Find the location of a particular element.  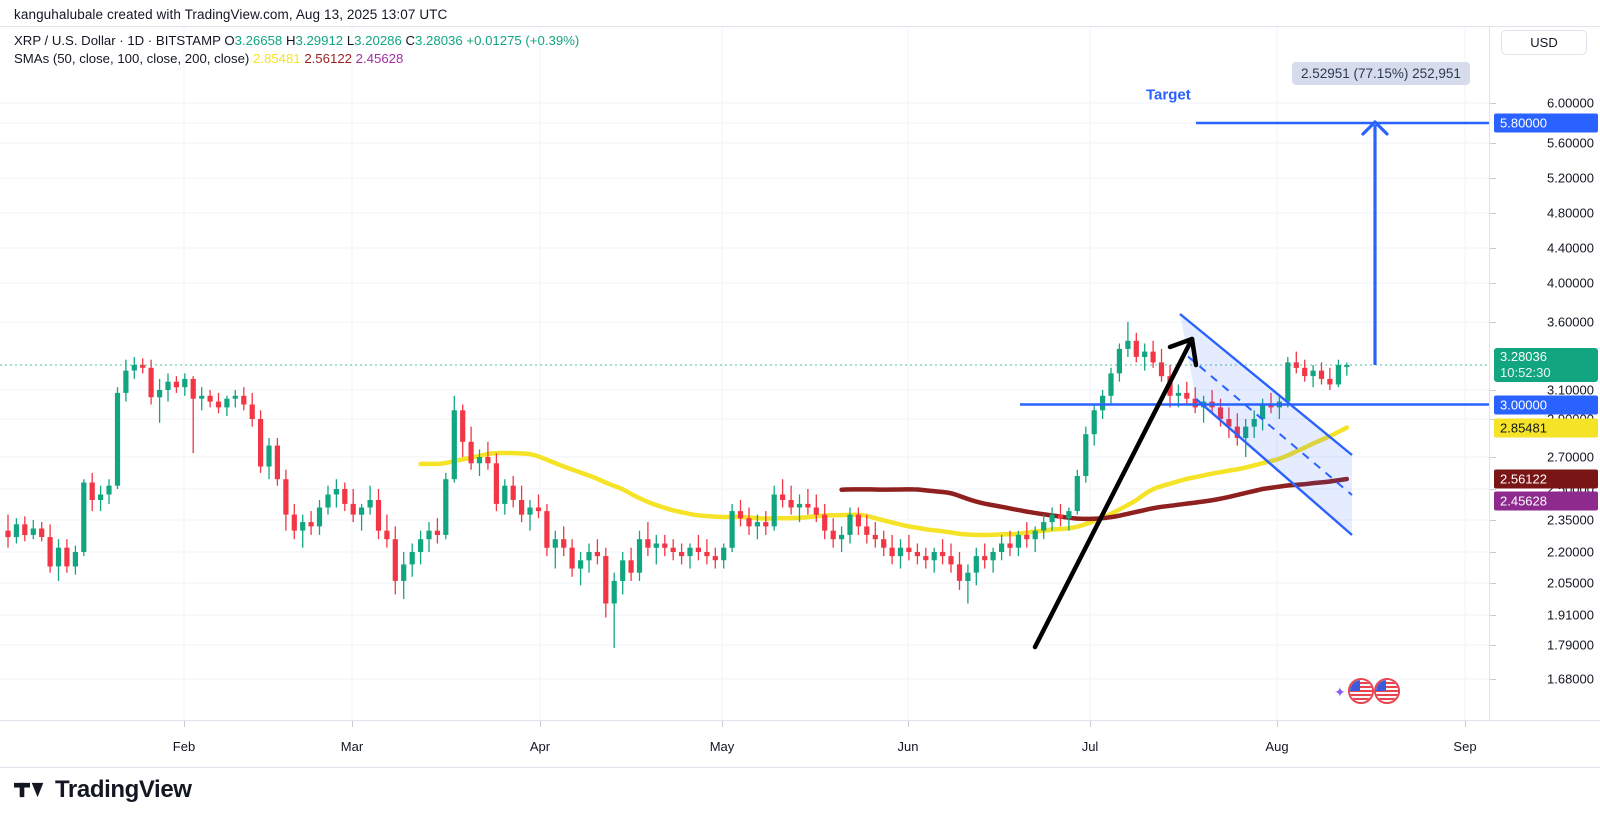

time-tick-Aug: Aug is located at coordinates (1277, 746).